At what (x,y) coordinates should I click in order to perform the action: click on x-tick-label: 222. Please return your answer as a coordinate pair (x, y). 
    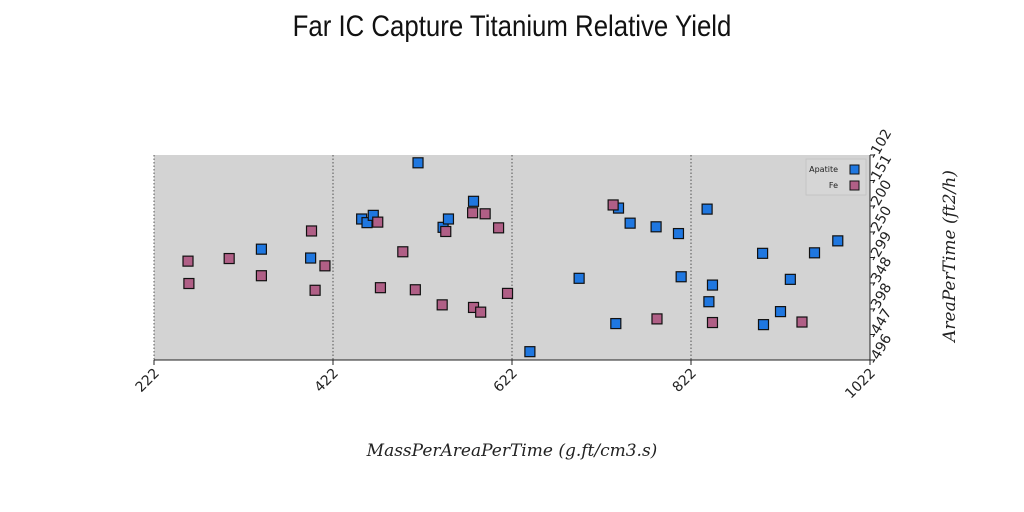
    Looking at the image, I should click on (148, 381).